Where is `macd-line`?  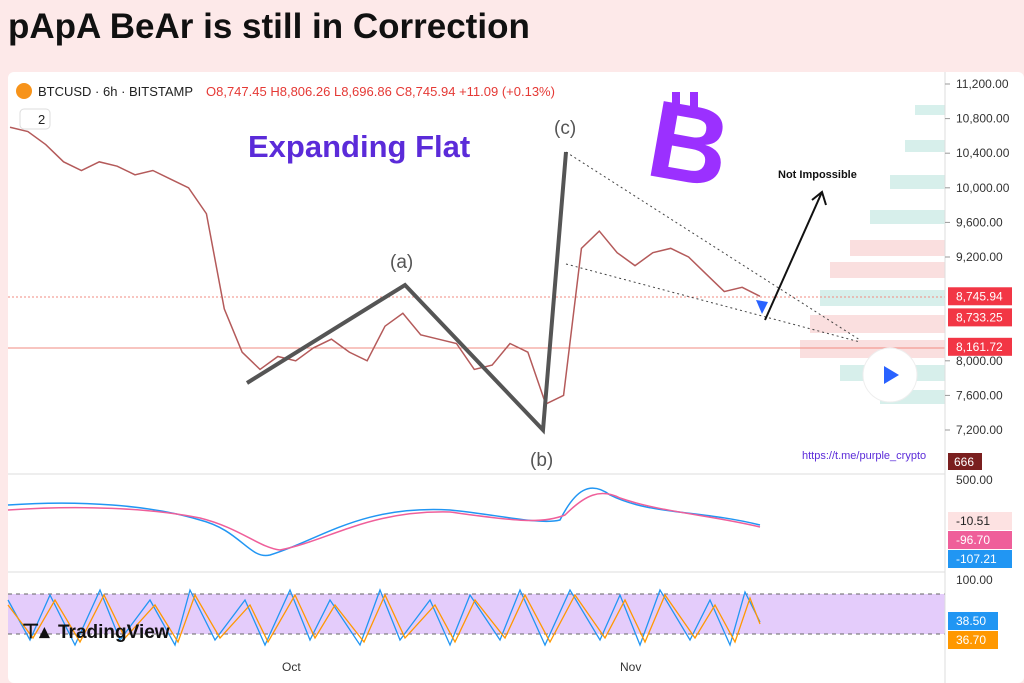 macd-line is located at coordinates (384, 522).